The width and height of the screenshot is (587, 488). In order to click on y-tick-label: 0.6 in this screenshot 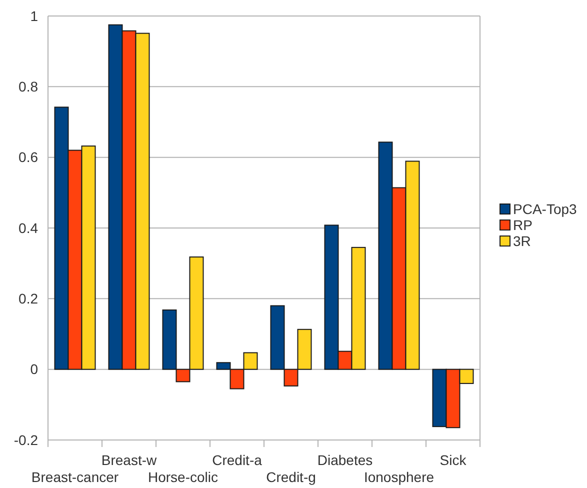, I will do `click(28, 157)`.